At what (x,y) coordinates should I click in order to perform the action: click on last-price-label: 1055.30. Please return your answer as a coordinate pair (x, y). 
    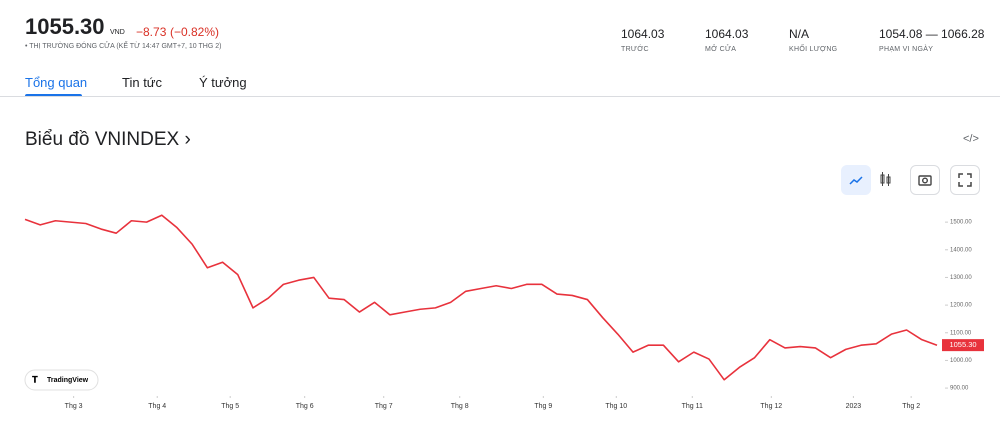
    Looking at the image, I should click on (962, 344).